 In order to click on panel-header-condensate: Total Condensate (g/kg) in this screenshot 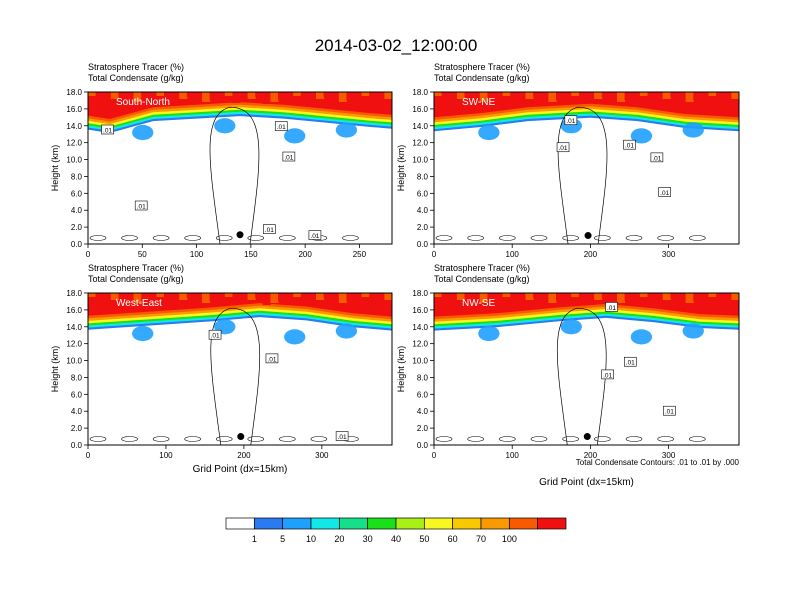, I will do `click(136, 279)`.